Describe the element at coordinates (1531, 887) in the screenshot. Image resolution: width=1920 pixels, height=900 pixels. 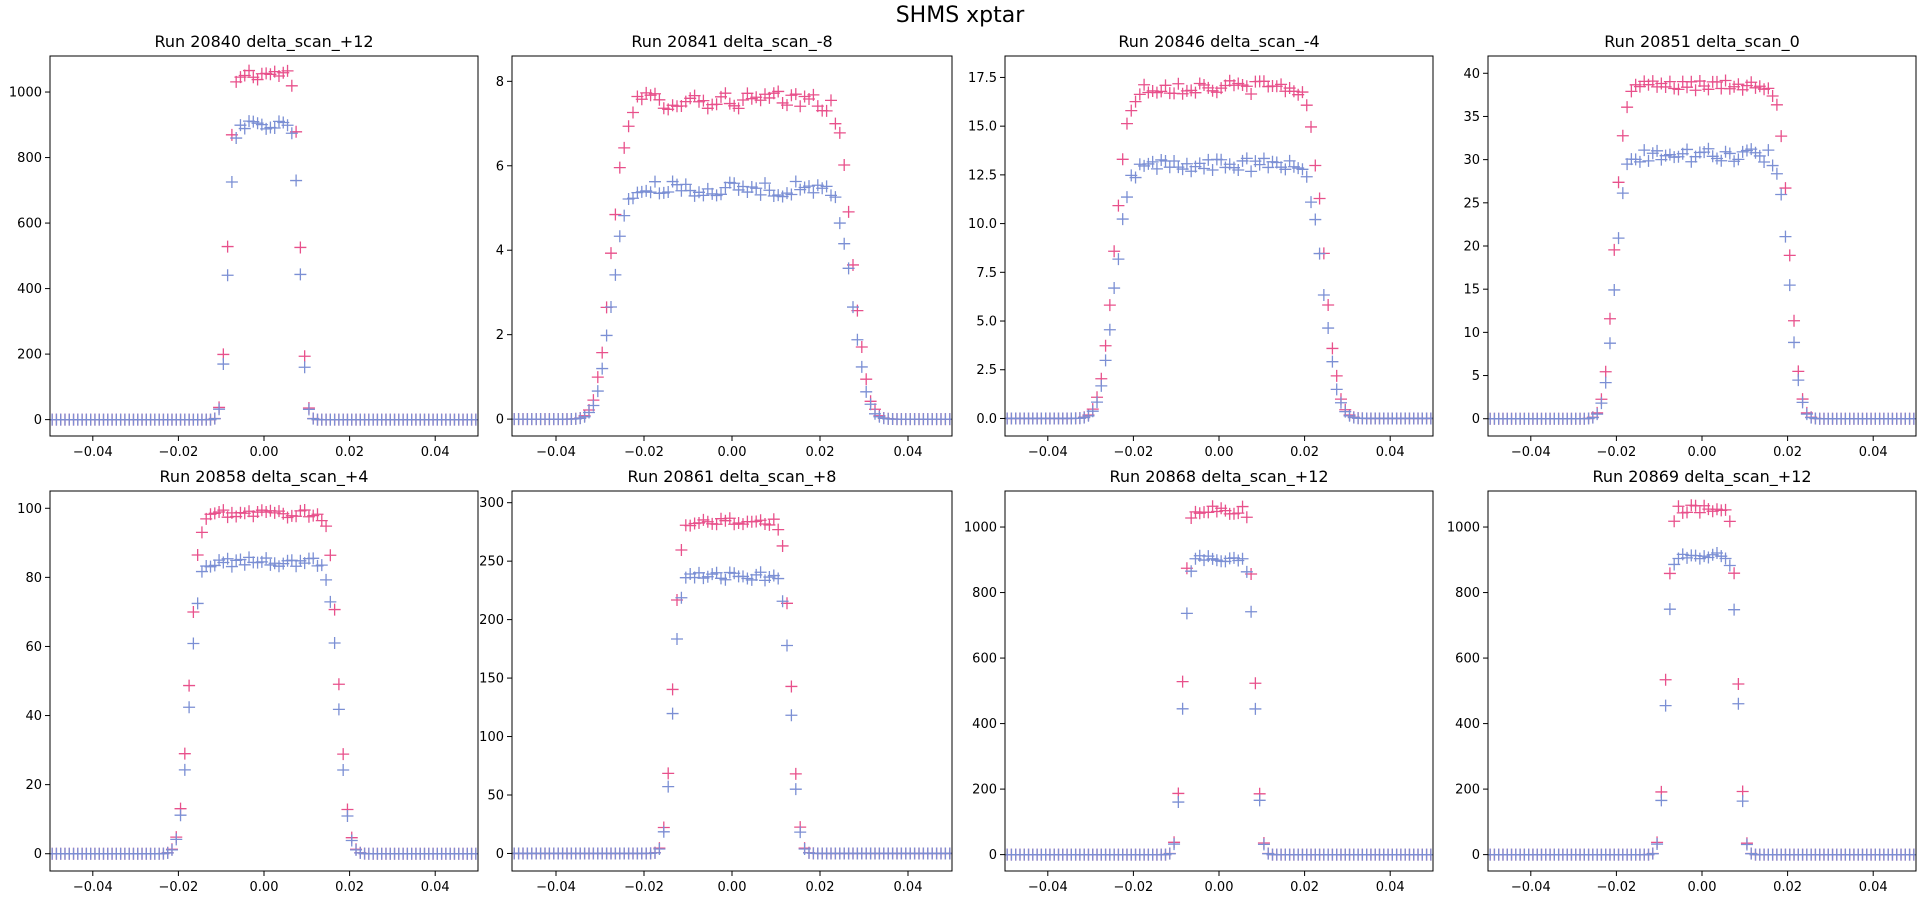
I see `x-tick-label: −0.04` at that location.